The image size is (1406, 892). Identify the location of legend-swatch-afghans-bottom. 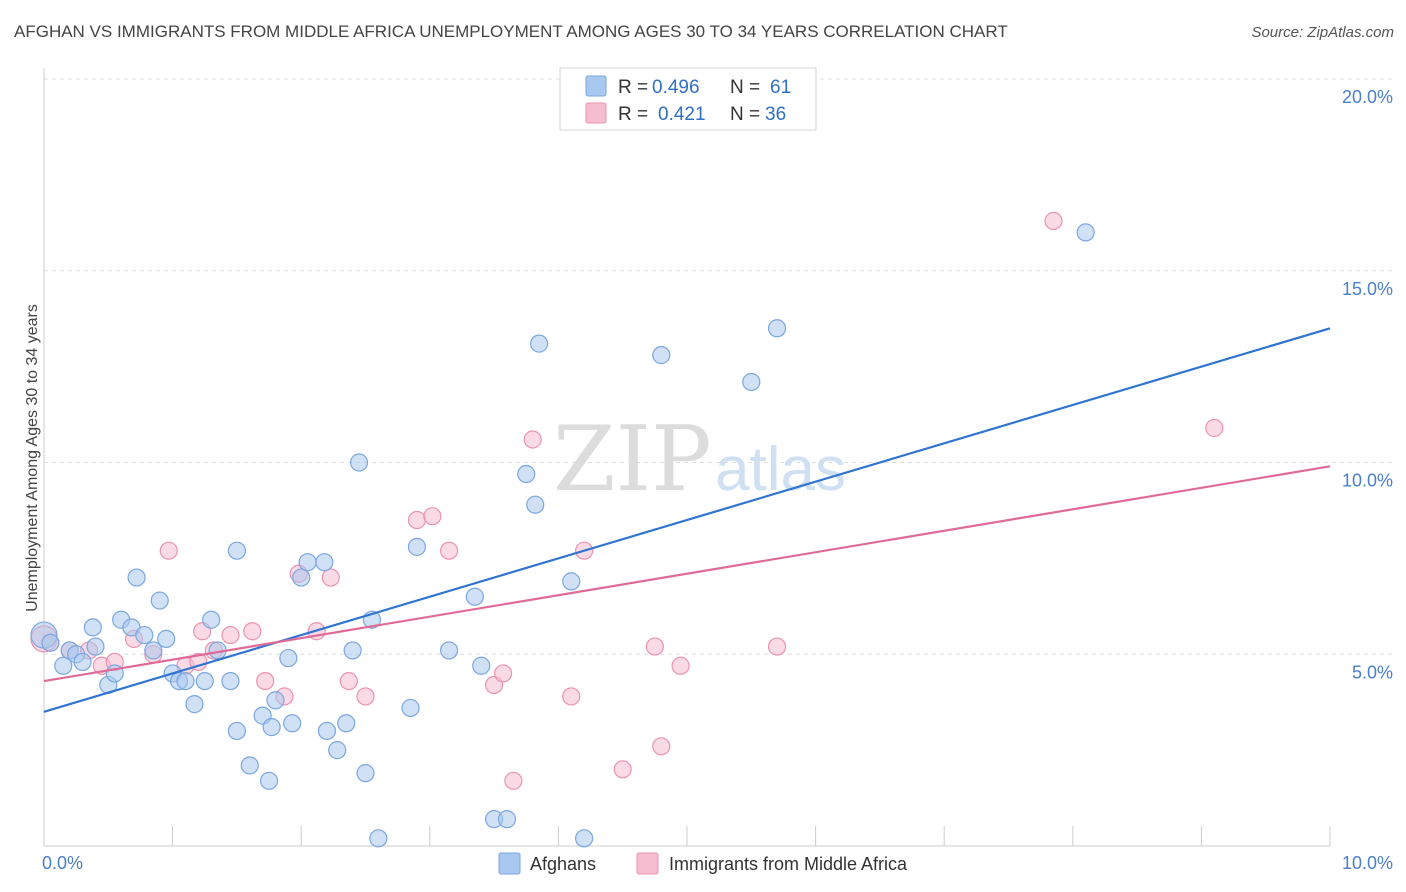
(509, 863).